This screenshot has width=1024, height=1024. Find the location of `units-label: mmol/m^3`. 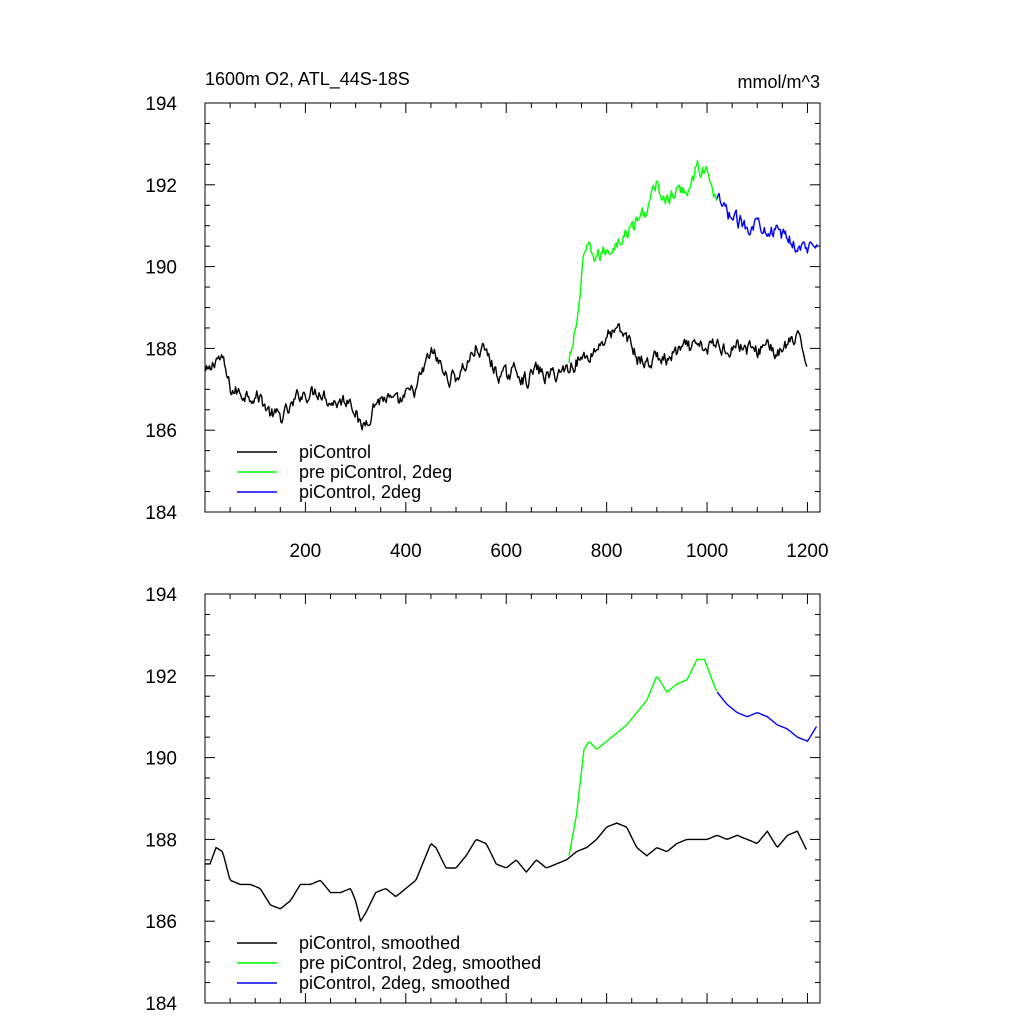

units-label: mmol/m^3 is located at coordinates (779, 82).